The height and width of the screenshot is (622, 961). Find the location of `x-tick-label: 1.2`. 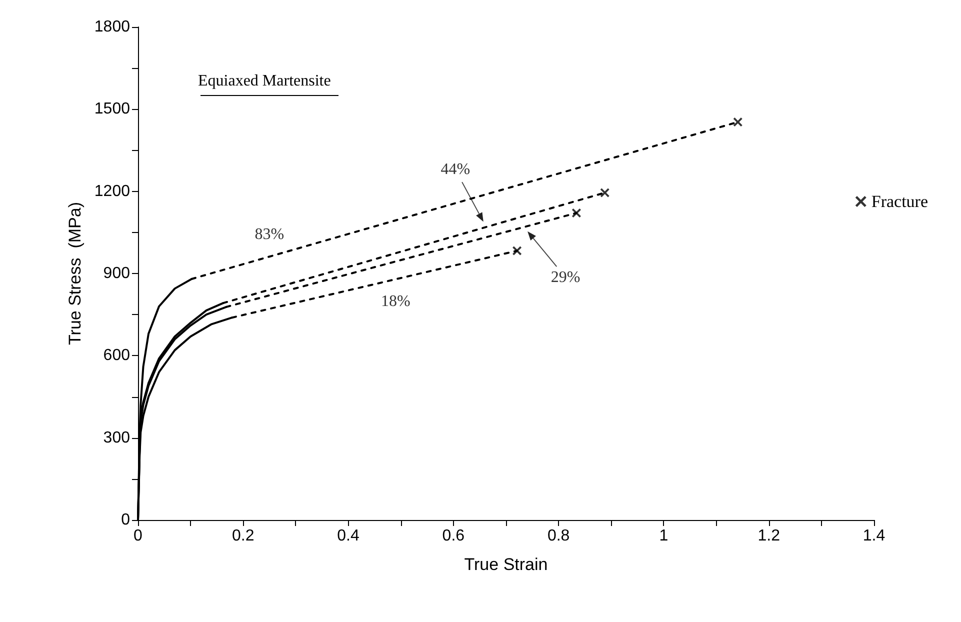

x-tick-label: 1.2 is located at coordinates (769, 536).